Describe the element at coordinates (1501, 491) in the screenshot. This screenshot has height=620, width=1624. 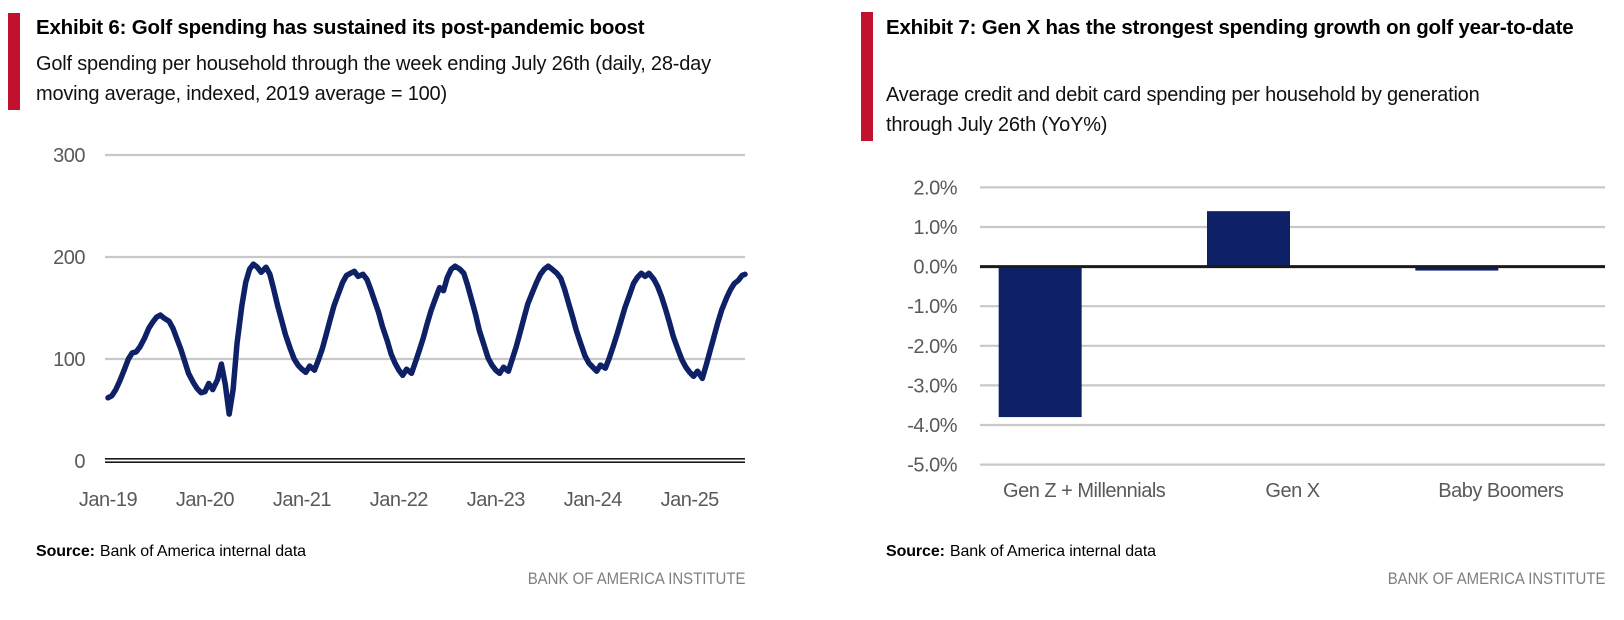
I see `svg-text: Baby Boomers` at that location.